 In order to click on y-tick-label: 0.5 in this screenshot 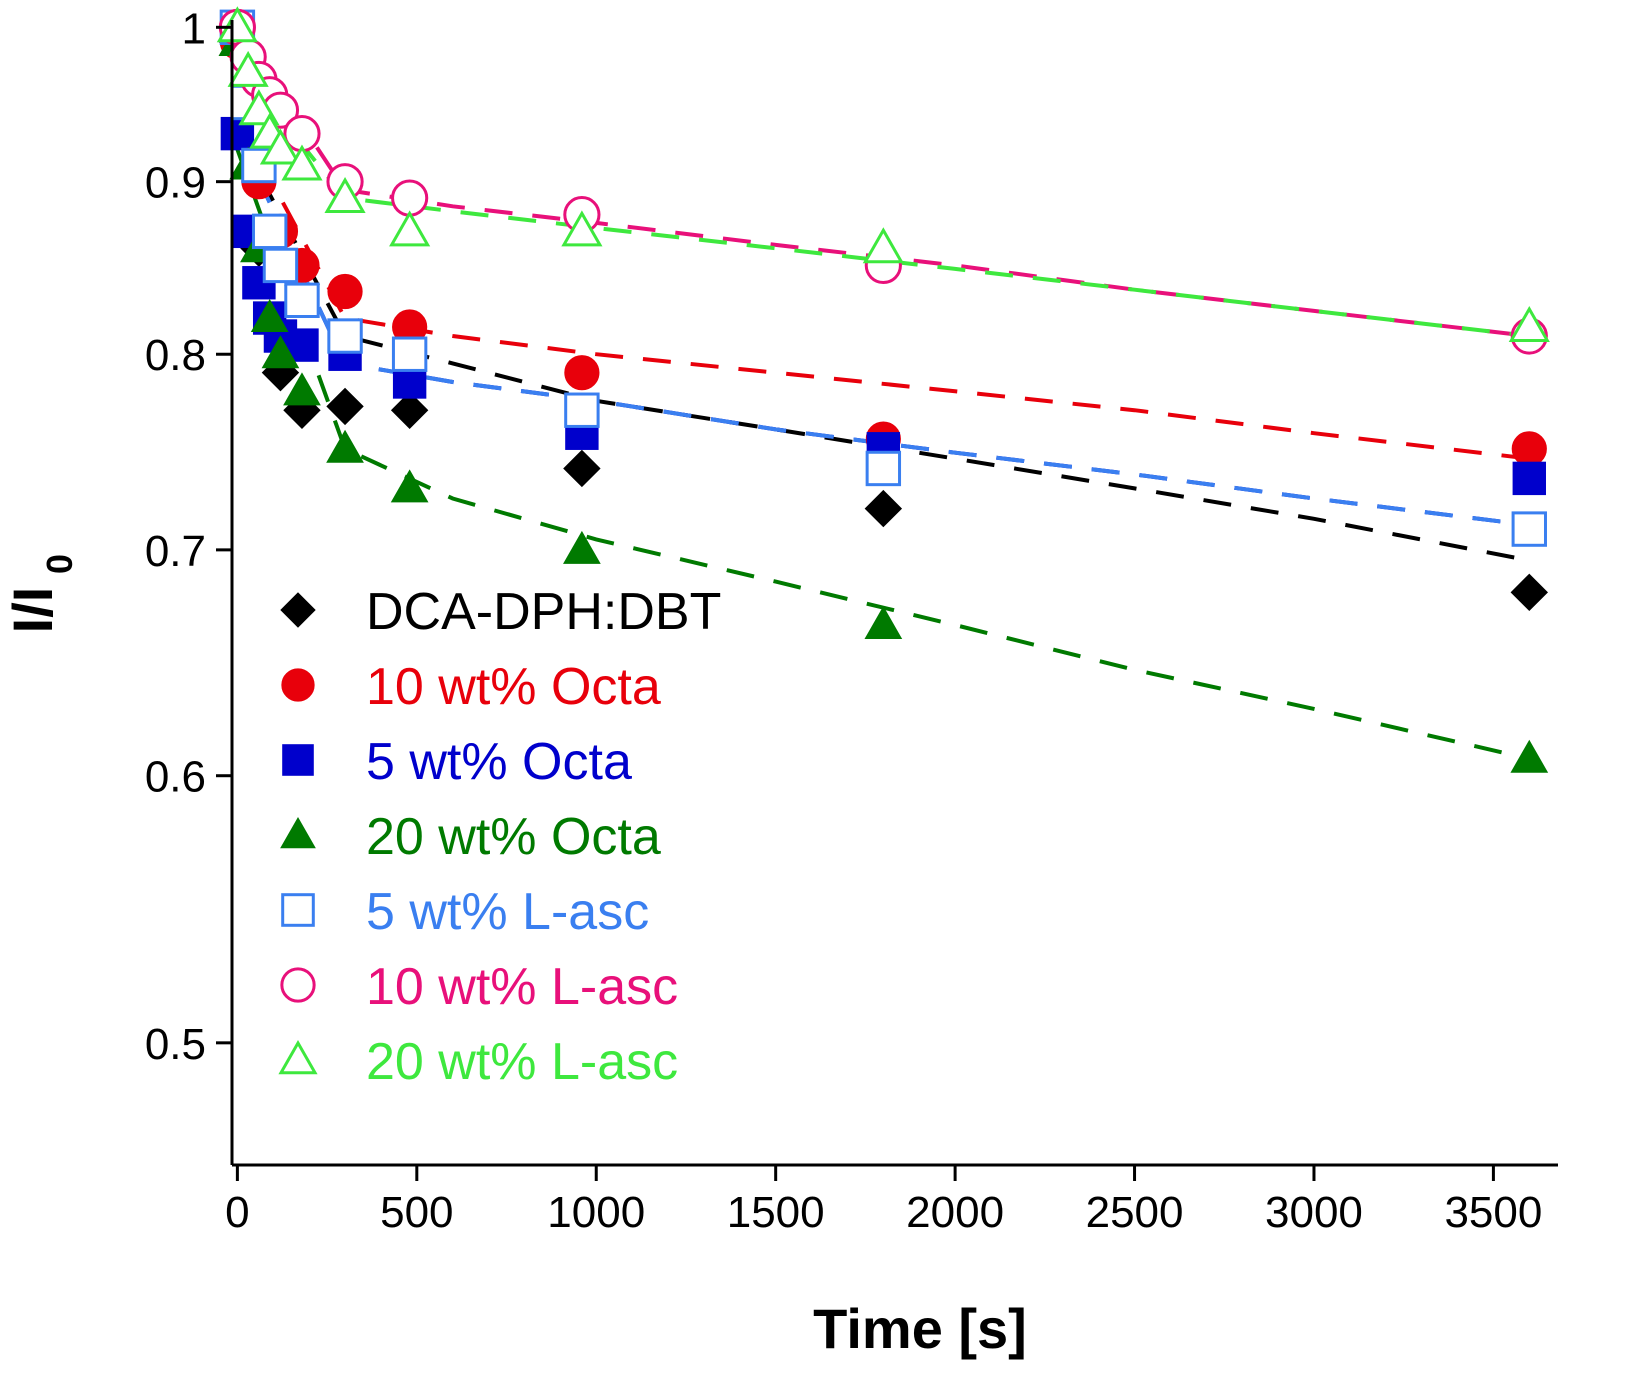, I will do `click(175, 1044)`.